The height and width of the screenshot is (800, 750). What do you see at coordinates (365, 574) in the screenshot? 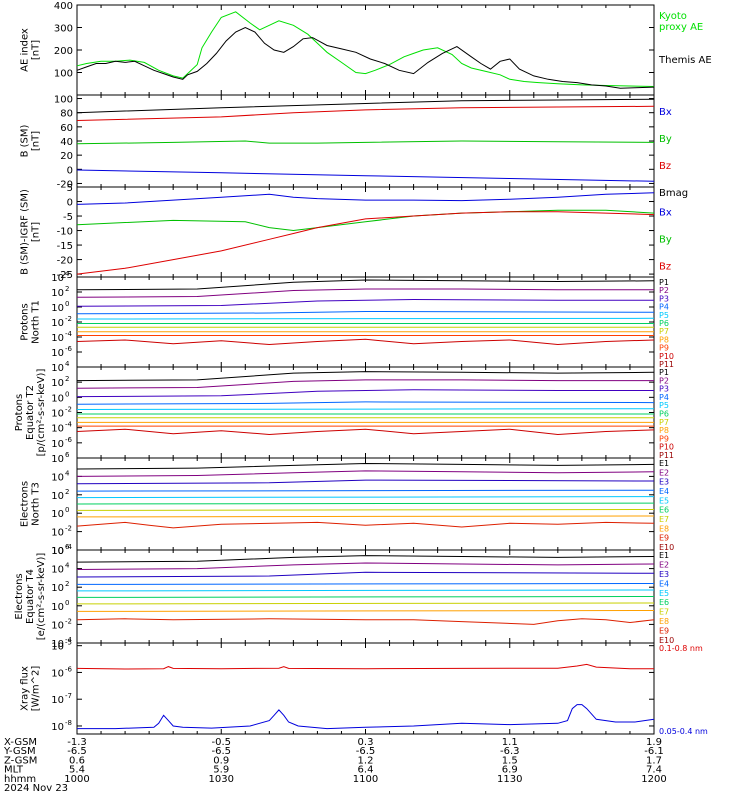
I see `series-line-e3` at bounding box center [365, 574].